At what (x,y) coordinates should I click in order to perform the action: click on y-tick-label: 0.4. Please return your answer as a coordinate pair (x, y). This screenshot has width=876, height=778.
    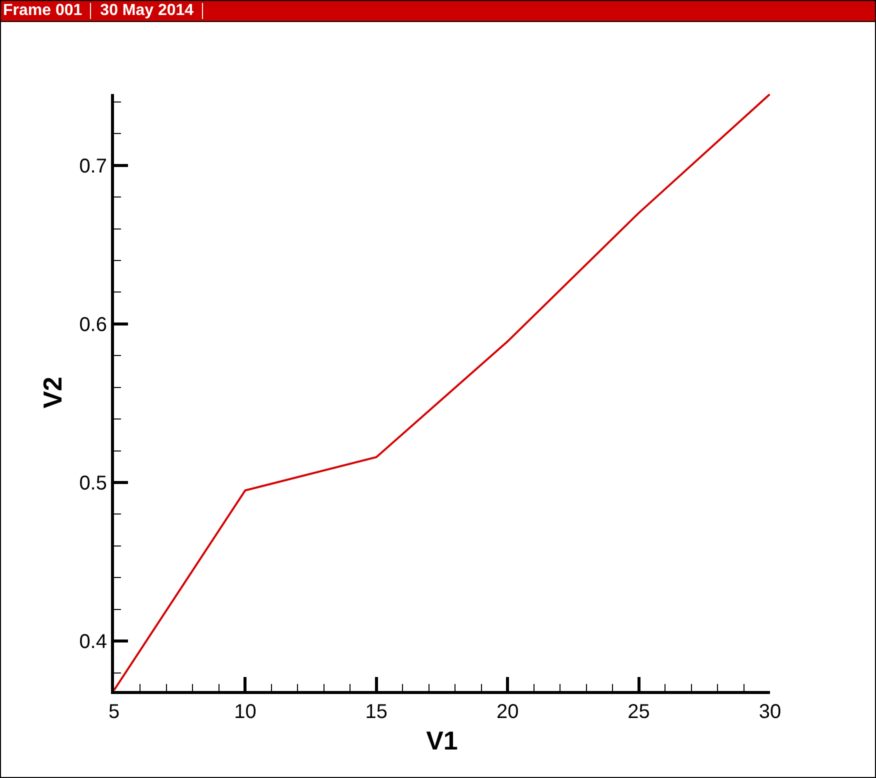
    Looking at the image, I should click on (93, 642).